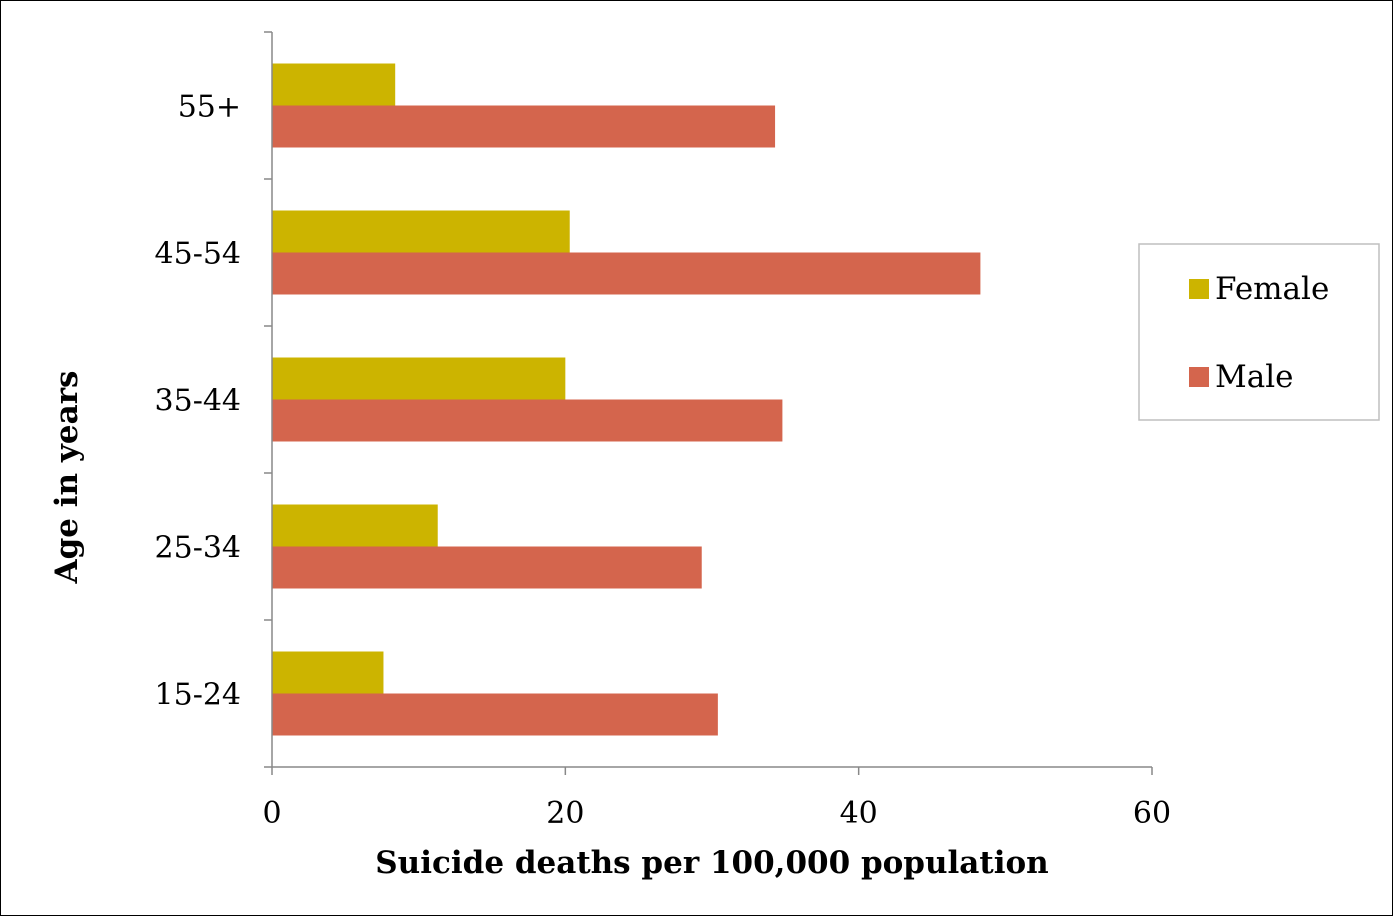 The width and height of the screenshot is (1393, 917). What do you see at coordinates (565, 813) in the screenshot?
I see `x-tick-label-20: 20` at bounding box center [565, 813].